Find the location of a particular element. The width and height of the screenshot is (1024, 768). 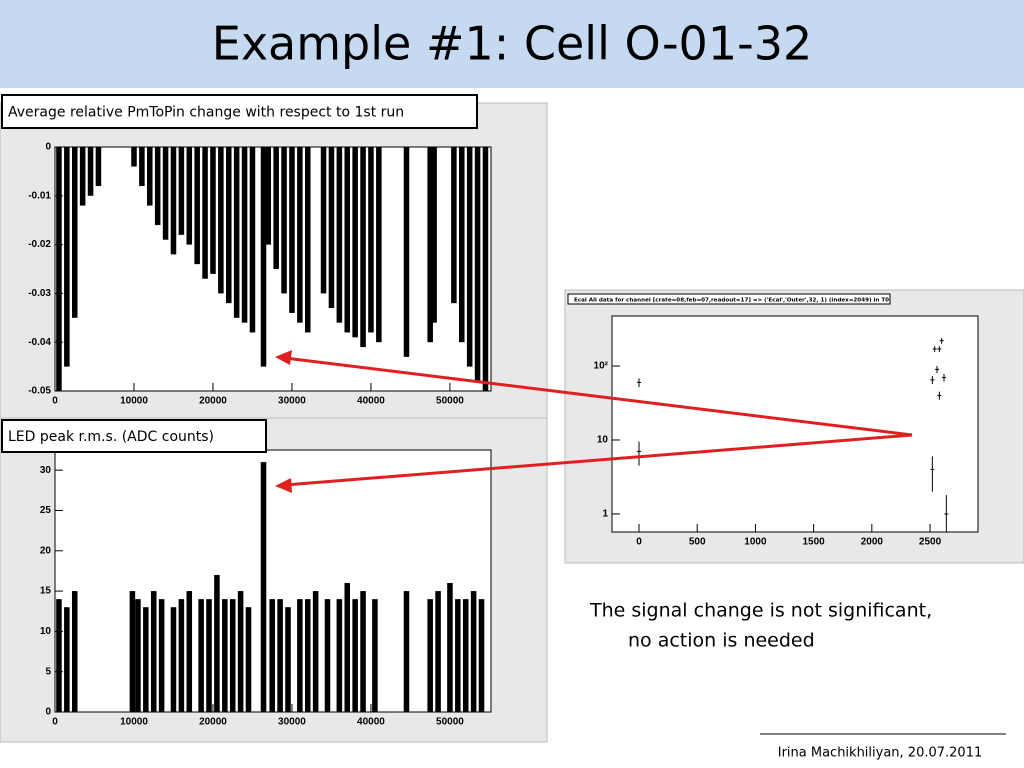

y-tick-label: -0.01 is located at coordinates (39, 195).